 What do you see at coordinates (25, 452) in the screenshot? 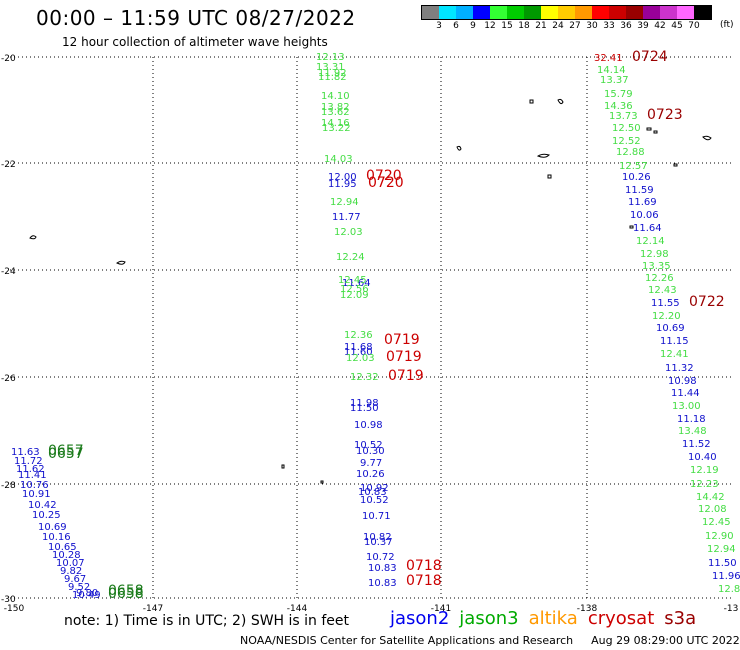
I see `wave-height-value: 11.63` at bounding box center [25, 452].